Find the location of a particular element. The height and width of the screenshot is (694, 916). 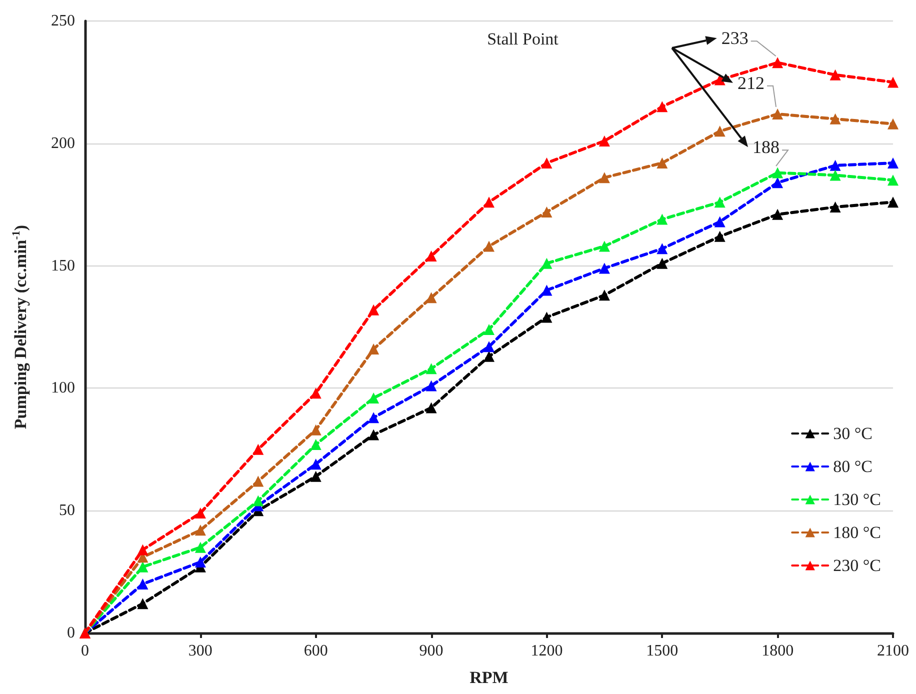

y-tick-label: 150 is located at coordinates (63, 265).